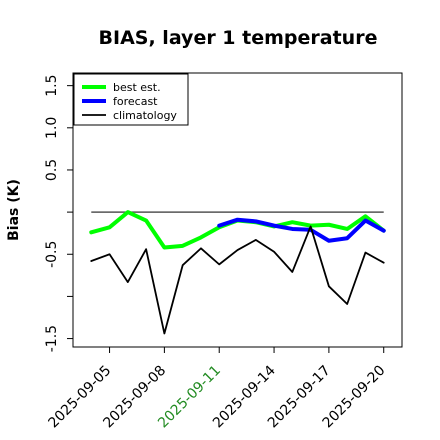  Describe the element at coordinates (301, 230) in the screenshot. I see `series-line-forecast` at that location.